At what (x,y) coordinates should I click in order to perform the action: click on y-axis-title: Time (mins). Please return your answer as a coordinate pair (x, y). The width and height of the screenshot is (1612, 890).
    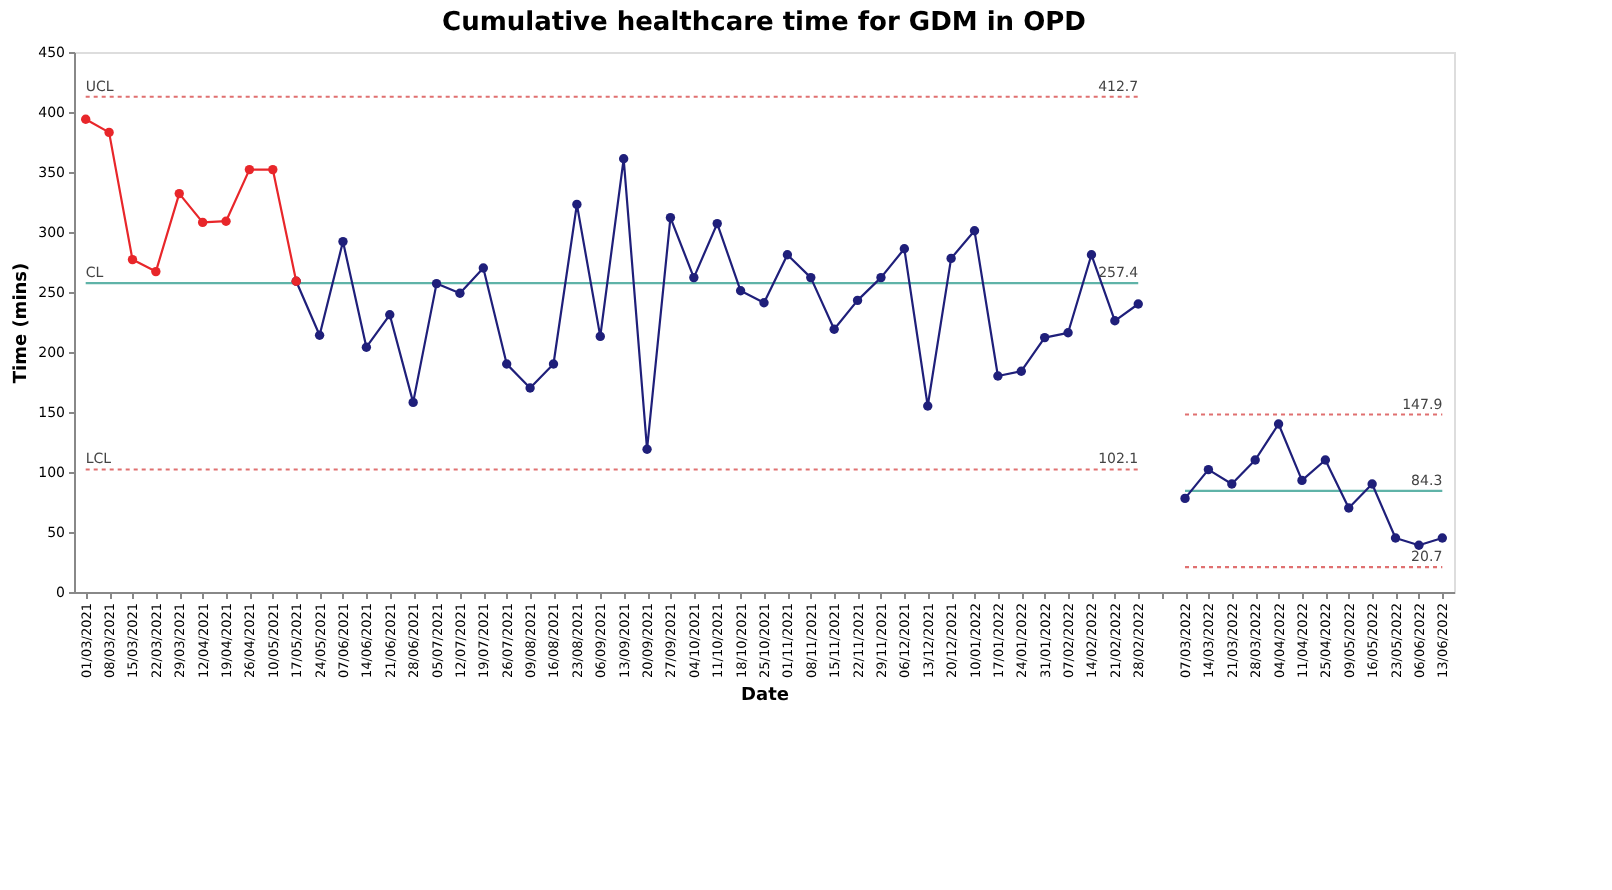
    Looking at the image, I should click on (22, 323).